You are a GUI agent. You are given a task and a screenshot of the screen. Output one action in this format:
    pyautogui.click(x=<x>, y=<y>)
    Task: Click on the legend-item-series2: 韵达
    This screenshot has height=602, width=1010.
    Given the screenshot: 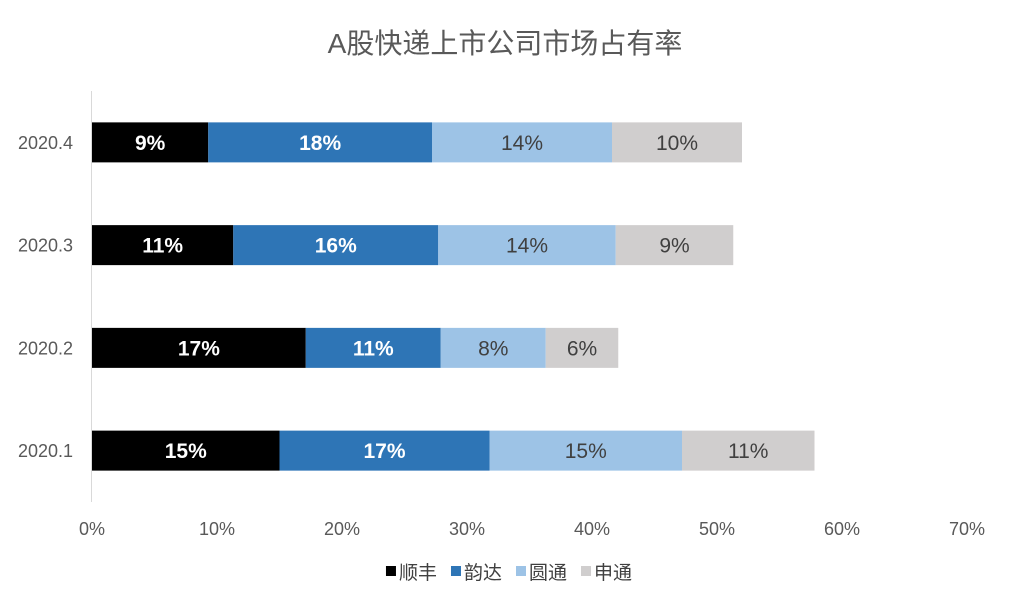 What is the action you would take?
    pyautogui.click(x=476, y=573)
    